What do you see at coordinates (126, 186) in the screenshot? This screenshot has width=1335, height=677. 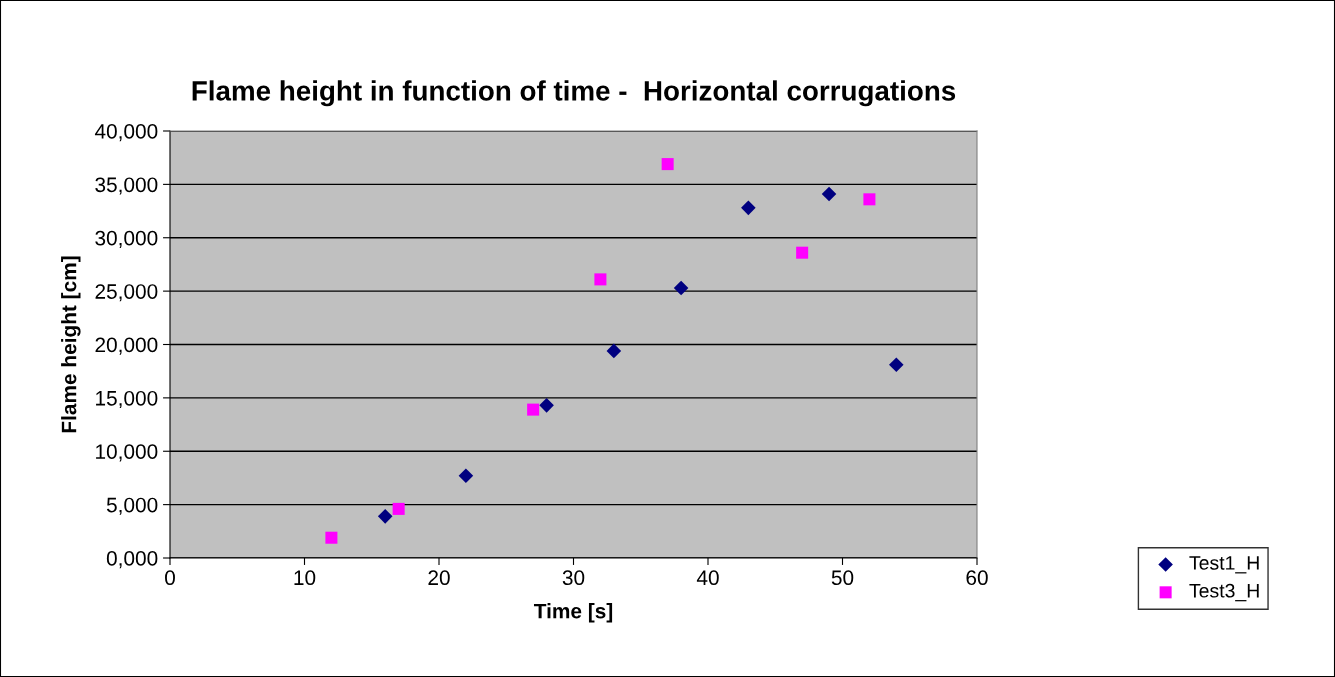 I see `y-tick-label: 35,000` at bounding box center [126, 186].